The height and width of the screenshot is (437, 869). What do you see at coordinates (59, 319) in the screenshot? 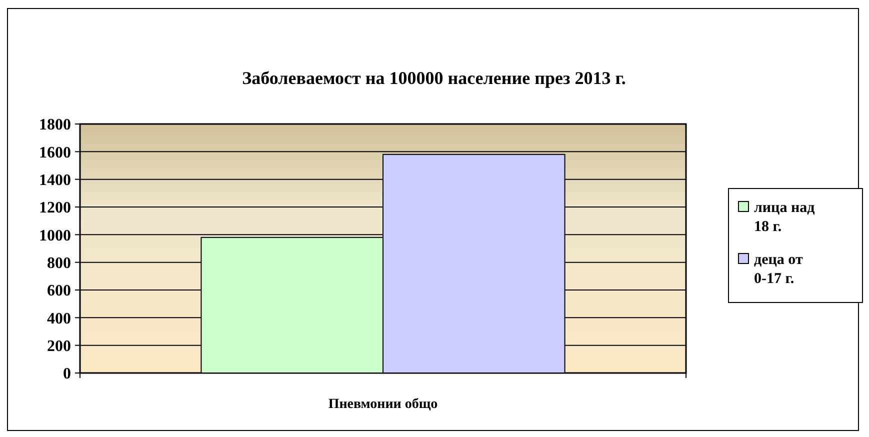
I see `y-tick-label: 400` at bounding box center [59, 319].